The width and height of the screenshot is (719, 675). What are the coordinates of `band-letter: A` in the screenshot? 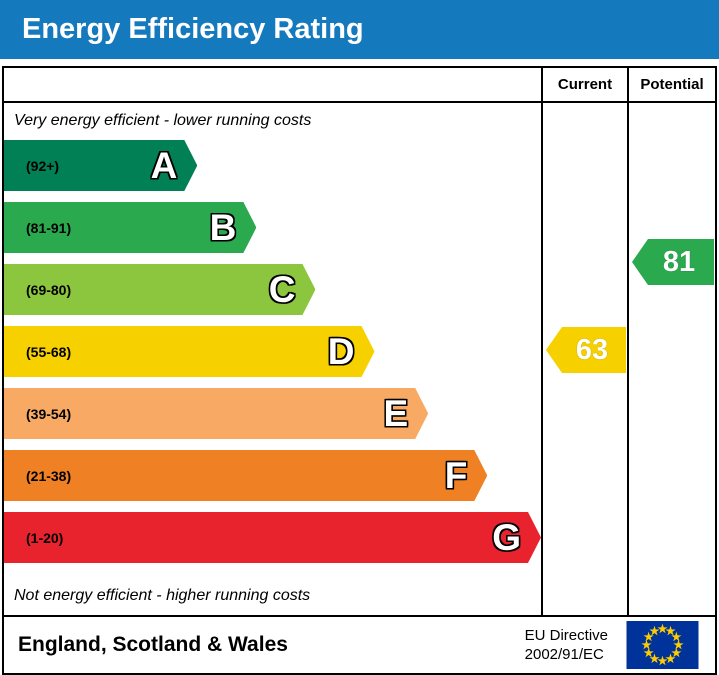 It's located at (164, 165).